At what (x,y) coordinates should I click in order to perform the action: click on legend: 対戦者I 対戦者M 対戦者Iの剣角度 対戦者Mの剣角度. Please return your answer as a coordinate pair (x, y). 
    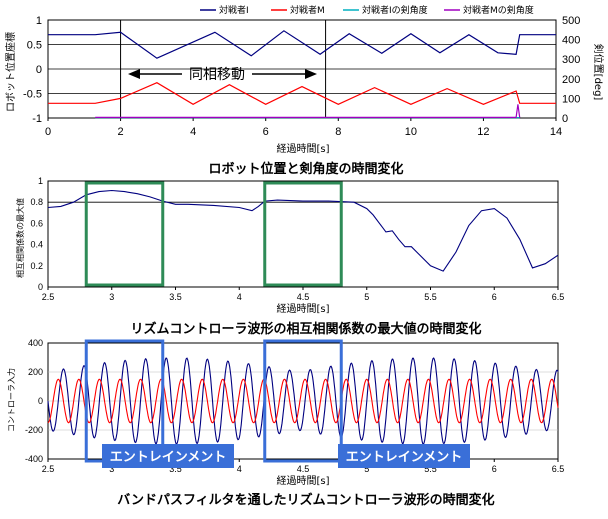
    Looking at the image, I should click on (367, 10).